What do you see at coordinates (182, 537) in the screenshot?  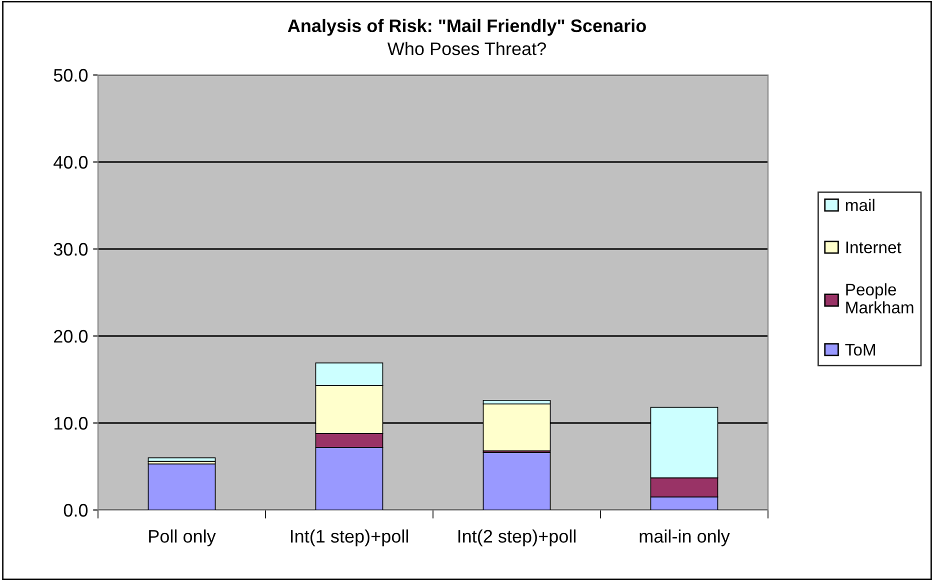 I see `x-tick-label: Poll only` at bounding box center [182, 537].